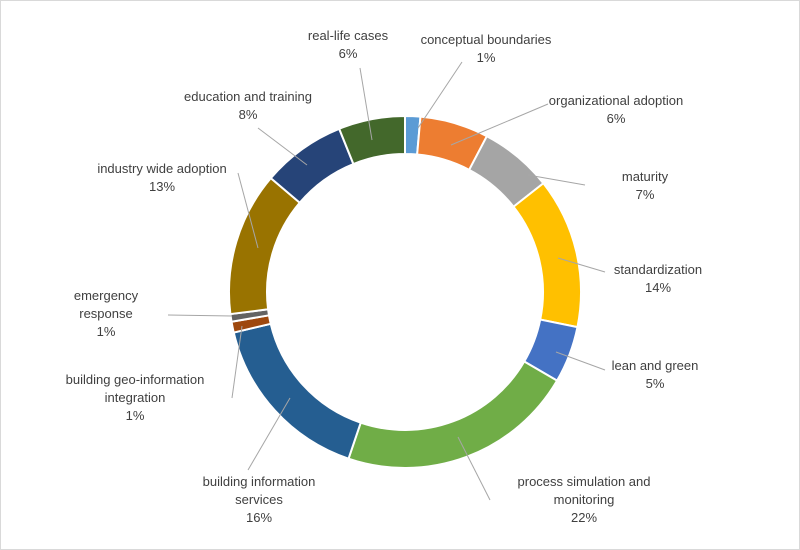 The image size is (800, 550). What do you see at coordinates (499, 124) in the screenshot?
I see `leader-line-organizational-adoption` at bounding box center [499, 124].